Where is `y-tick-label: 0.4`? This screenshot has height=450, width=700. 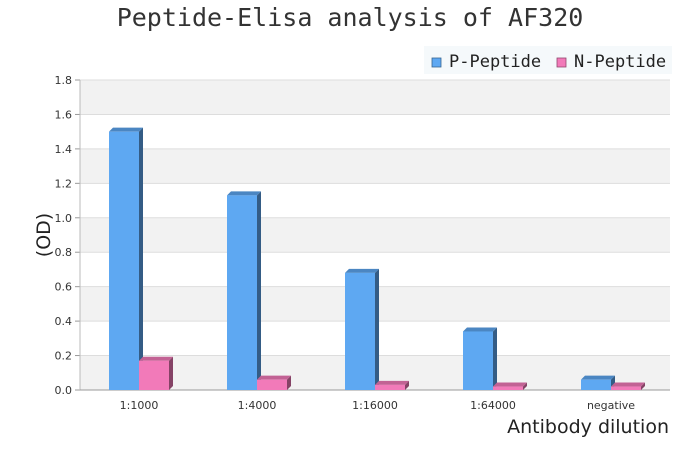
y-tick-label: 0.4 is located at coordinates (64, 321).